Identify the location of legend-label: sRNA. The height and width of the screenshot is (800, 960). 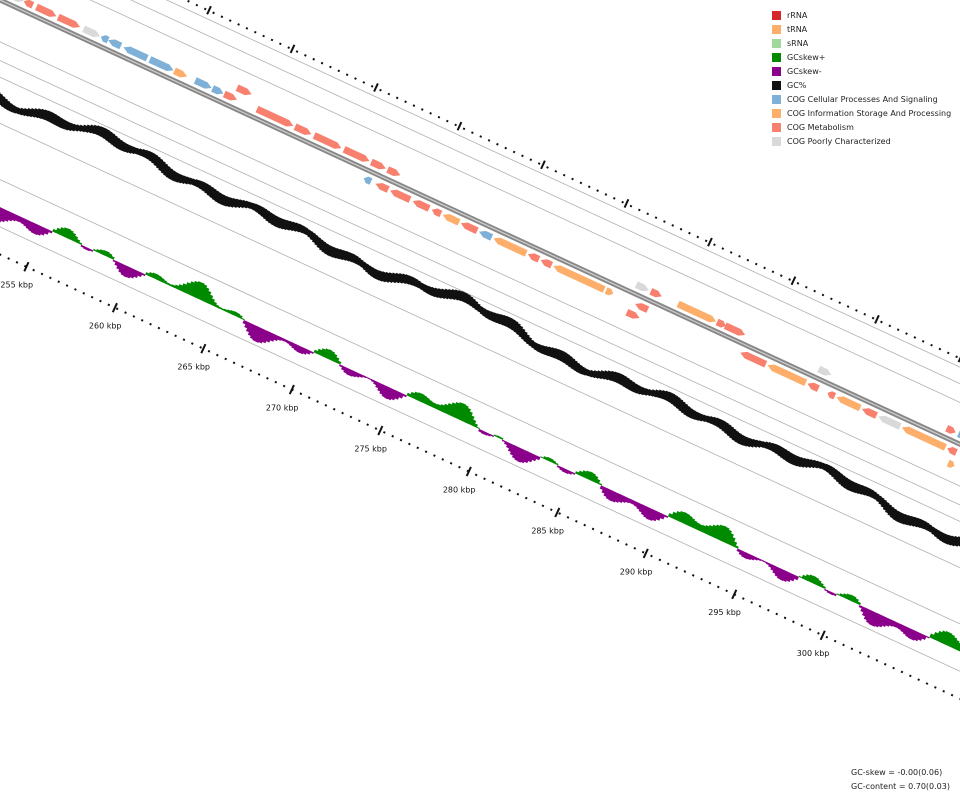
(798, 43).